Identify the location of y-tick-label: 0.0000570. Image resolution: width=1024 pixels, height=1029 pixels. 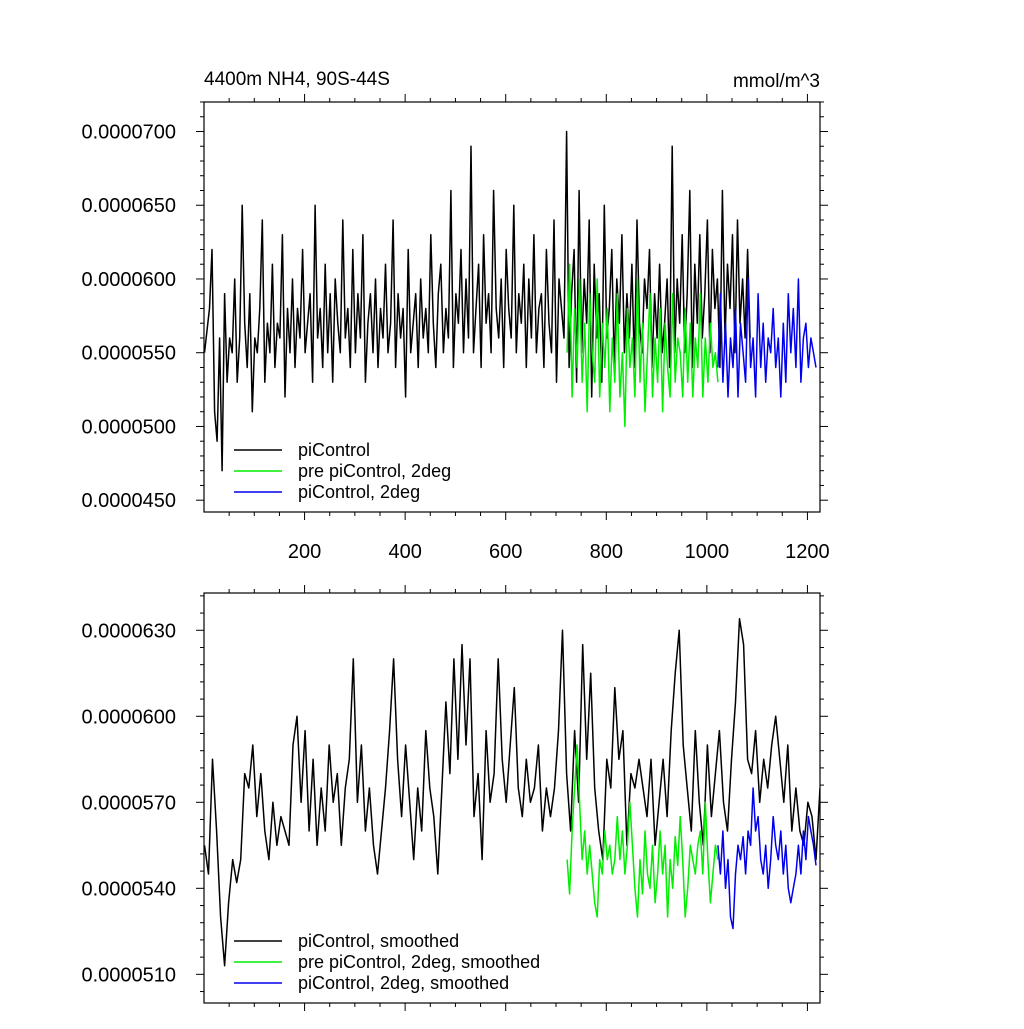
(128, 803).